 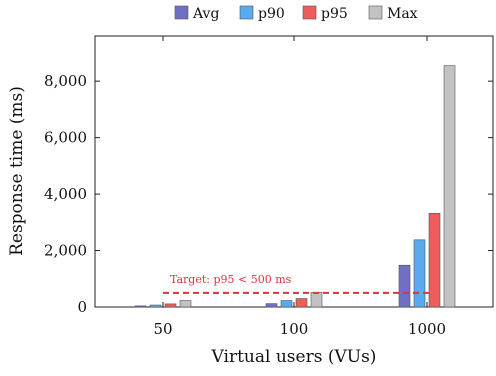 What do you see at coordinates (65, 138) in the screenshot?
I see `y-tick-label: 6,000` at bounding box center [65, 138].